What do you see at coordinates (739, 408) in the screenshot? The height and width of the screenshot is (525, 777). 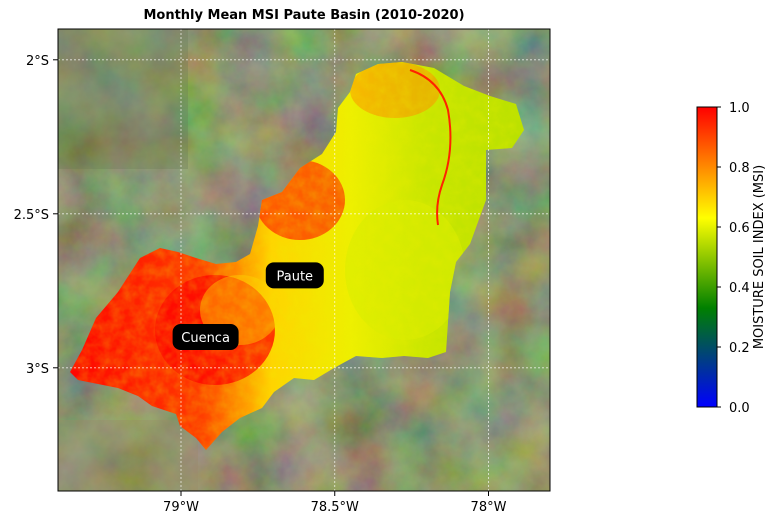 I see `colorbar-tick-label: 0.0` at bounding box center [739, 408].